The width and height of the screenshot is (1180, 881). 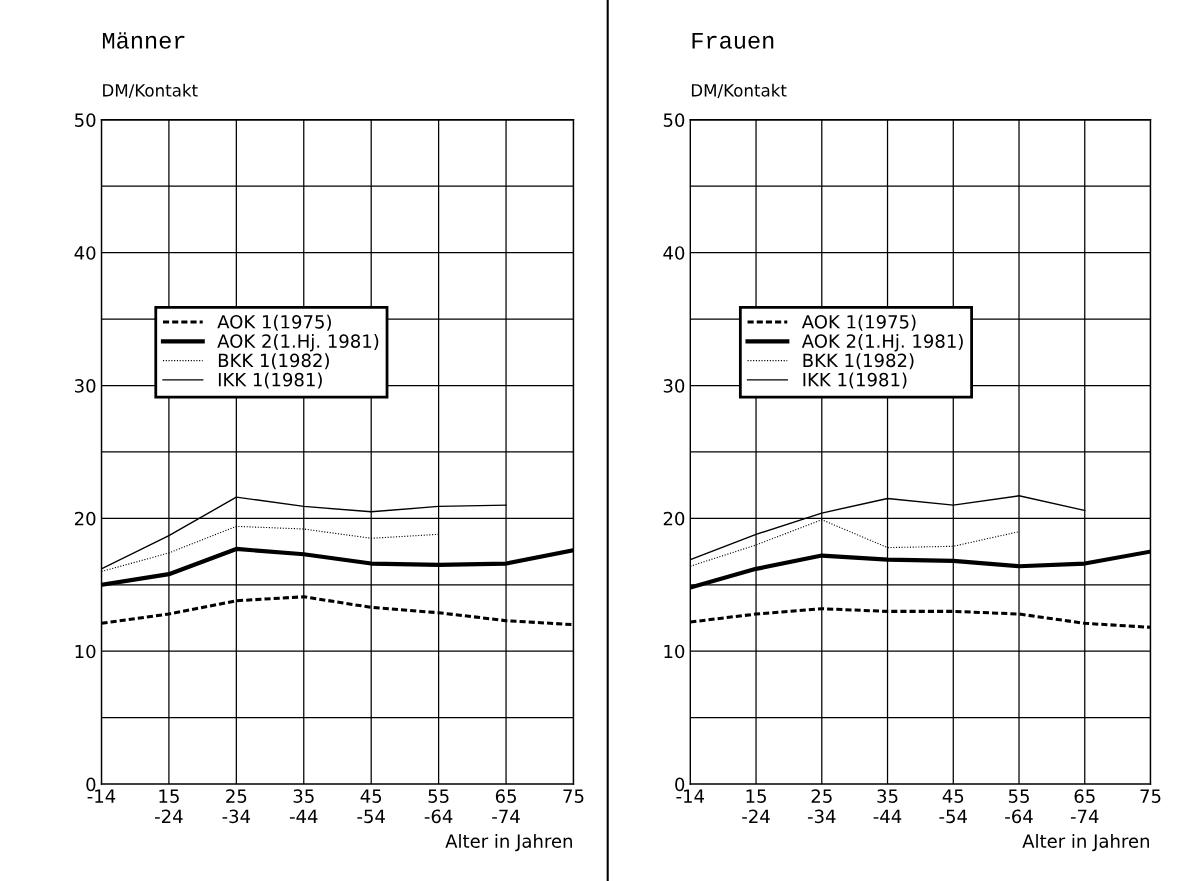 What do you see at coordinates (143, 40) in the screenshot?
I see `chart-title: Männer` at bounding box center [143, 40].